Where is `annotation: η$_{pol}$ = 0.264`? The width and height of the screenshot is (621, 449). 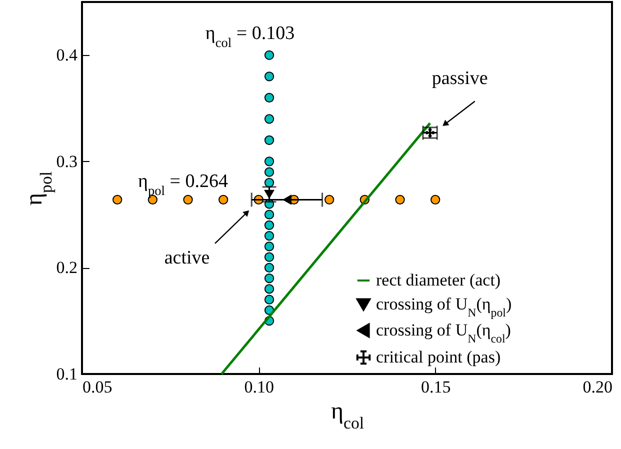
annotation: η$_{pol}$ = 0.264 is located at coordinates (183, 184).